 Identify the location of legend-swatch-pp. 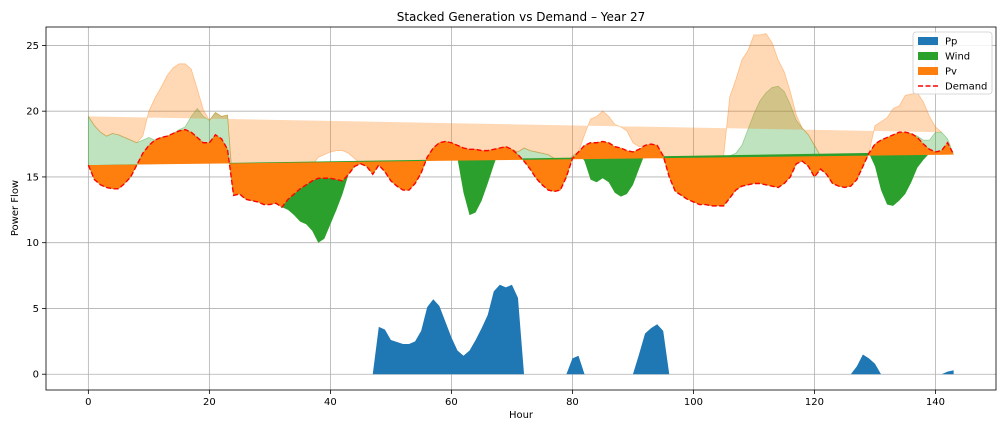
(928, 41).